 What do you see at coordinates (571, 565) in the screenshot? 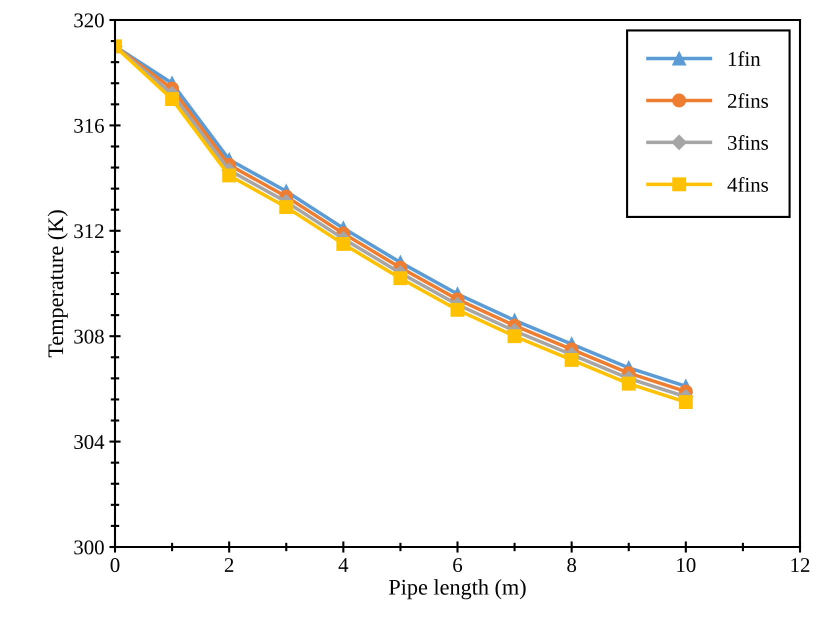
I see `x-tick-label: 8` at bounding box center [571, 565].